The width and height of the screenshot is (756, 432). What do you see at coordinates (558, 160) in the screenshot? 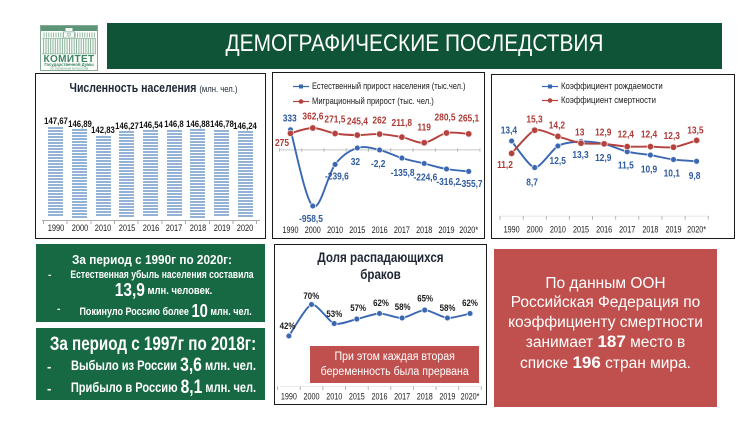
I see `svg-text: 12,5` at bounding box center [558, 160].